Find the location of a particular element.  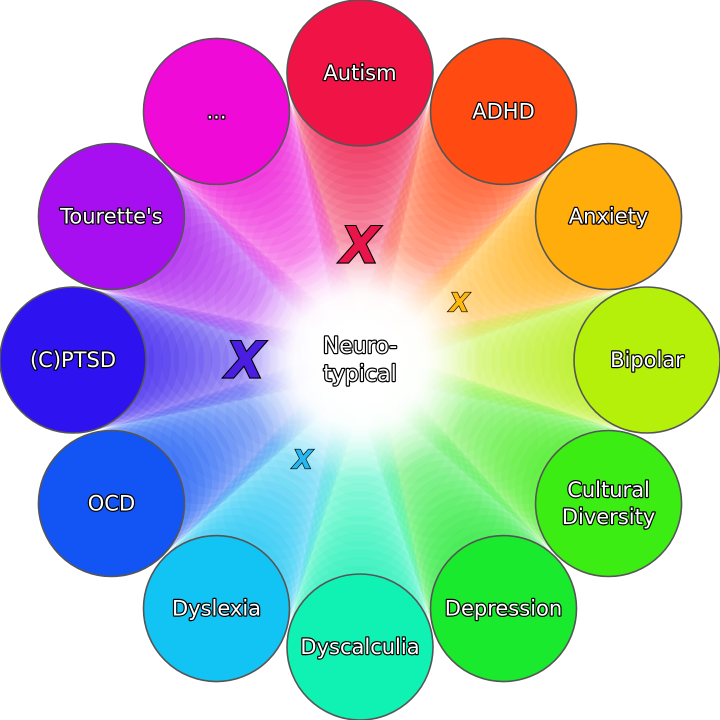

condition-circle-ocd is located at coordinates (111, 503).